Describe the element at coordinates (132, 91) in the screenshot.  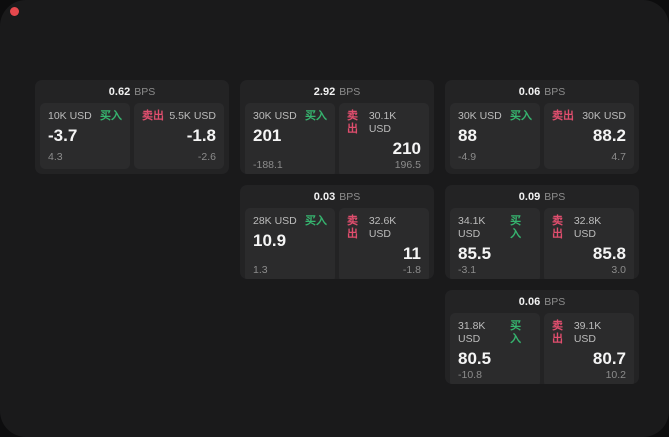
I see `card-header: 0.62 BPS` at that location.